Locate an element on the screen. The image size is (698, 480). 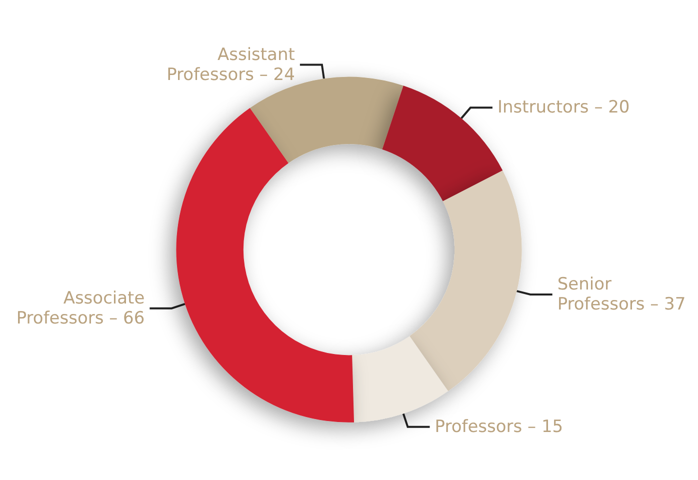
slice-label: Professors – 15 is located at coordinates (499, 426).